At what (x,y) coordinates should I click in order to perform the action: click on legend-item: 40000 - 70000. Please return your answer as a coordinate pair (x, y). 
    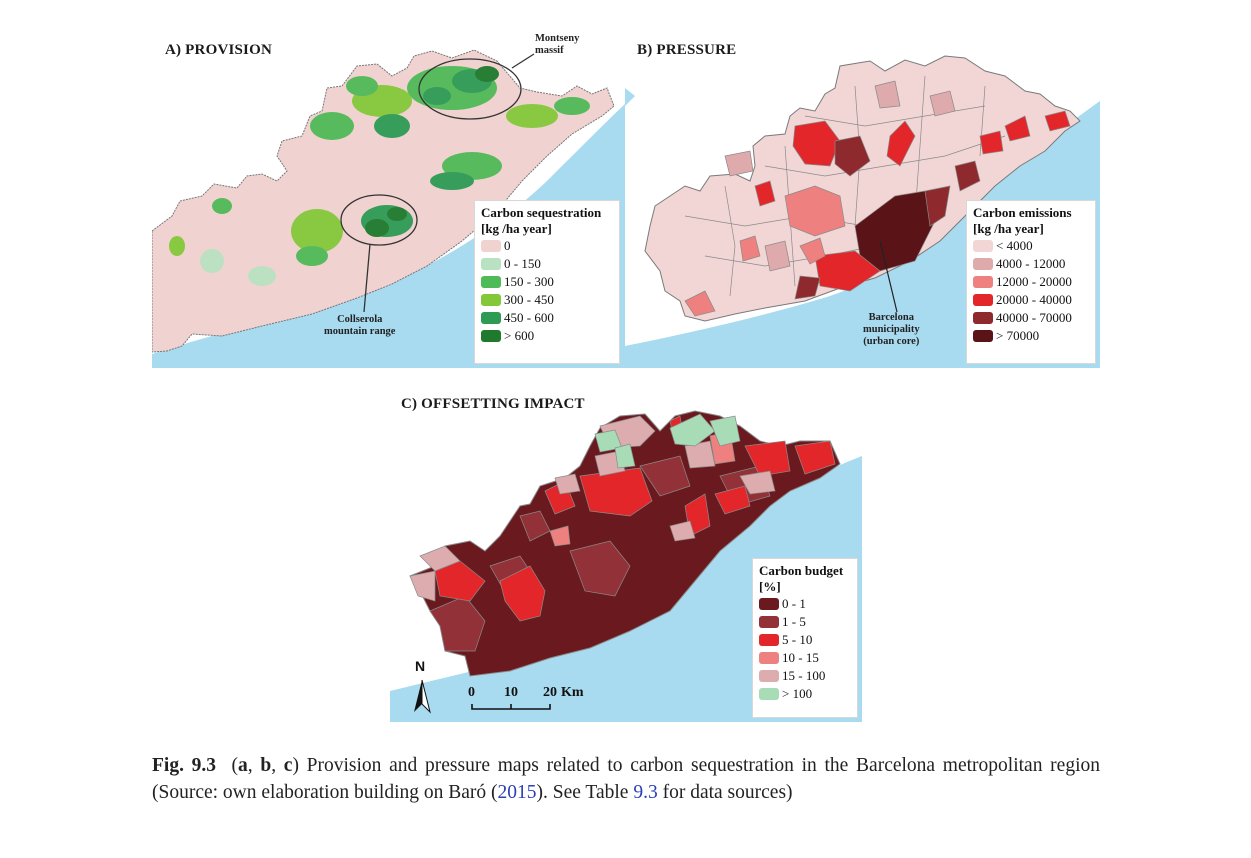
    Looking at the image, I should click on (1031, 318).